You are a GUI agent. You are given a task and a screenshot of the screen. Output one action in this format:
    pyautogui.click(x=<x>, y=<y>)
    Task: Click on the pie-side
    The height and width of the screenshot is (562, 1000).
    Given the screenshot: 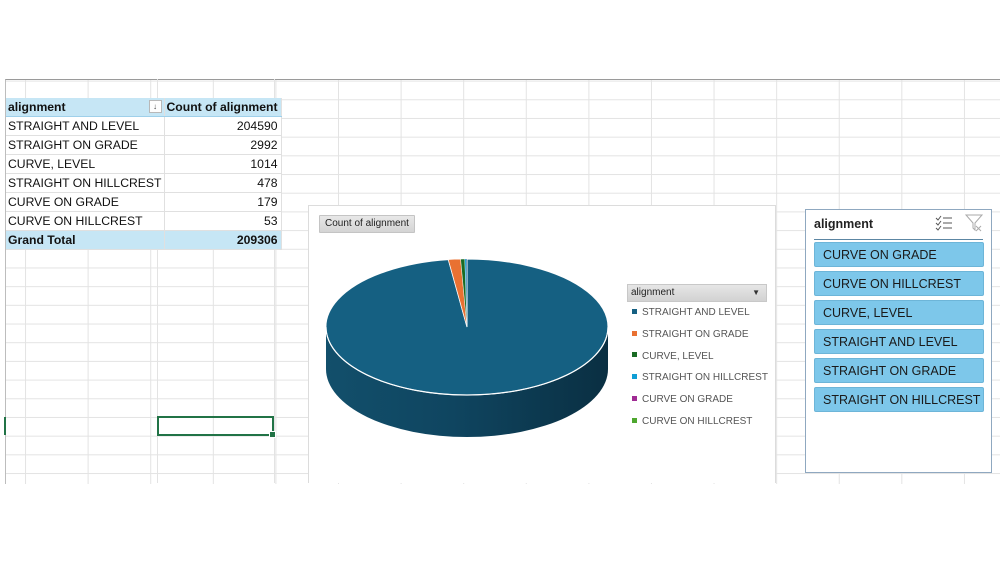 What is the action you would take?
    pyautogui.click(x=467, y=382)
    